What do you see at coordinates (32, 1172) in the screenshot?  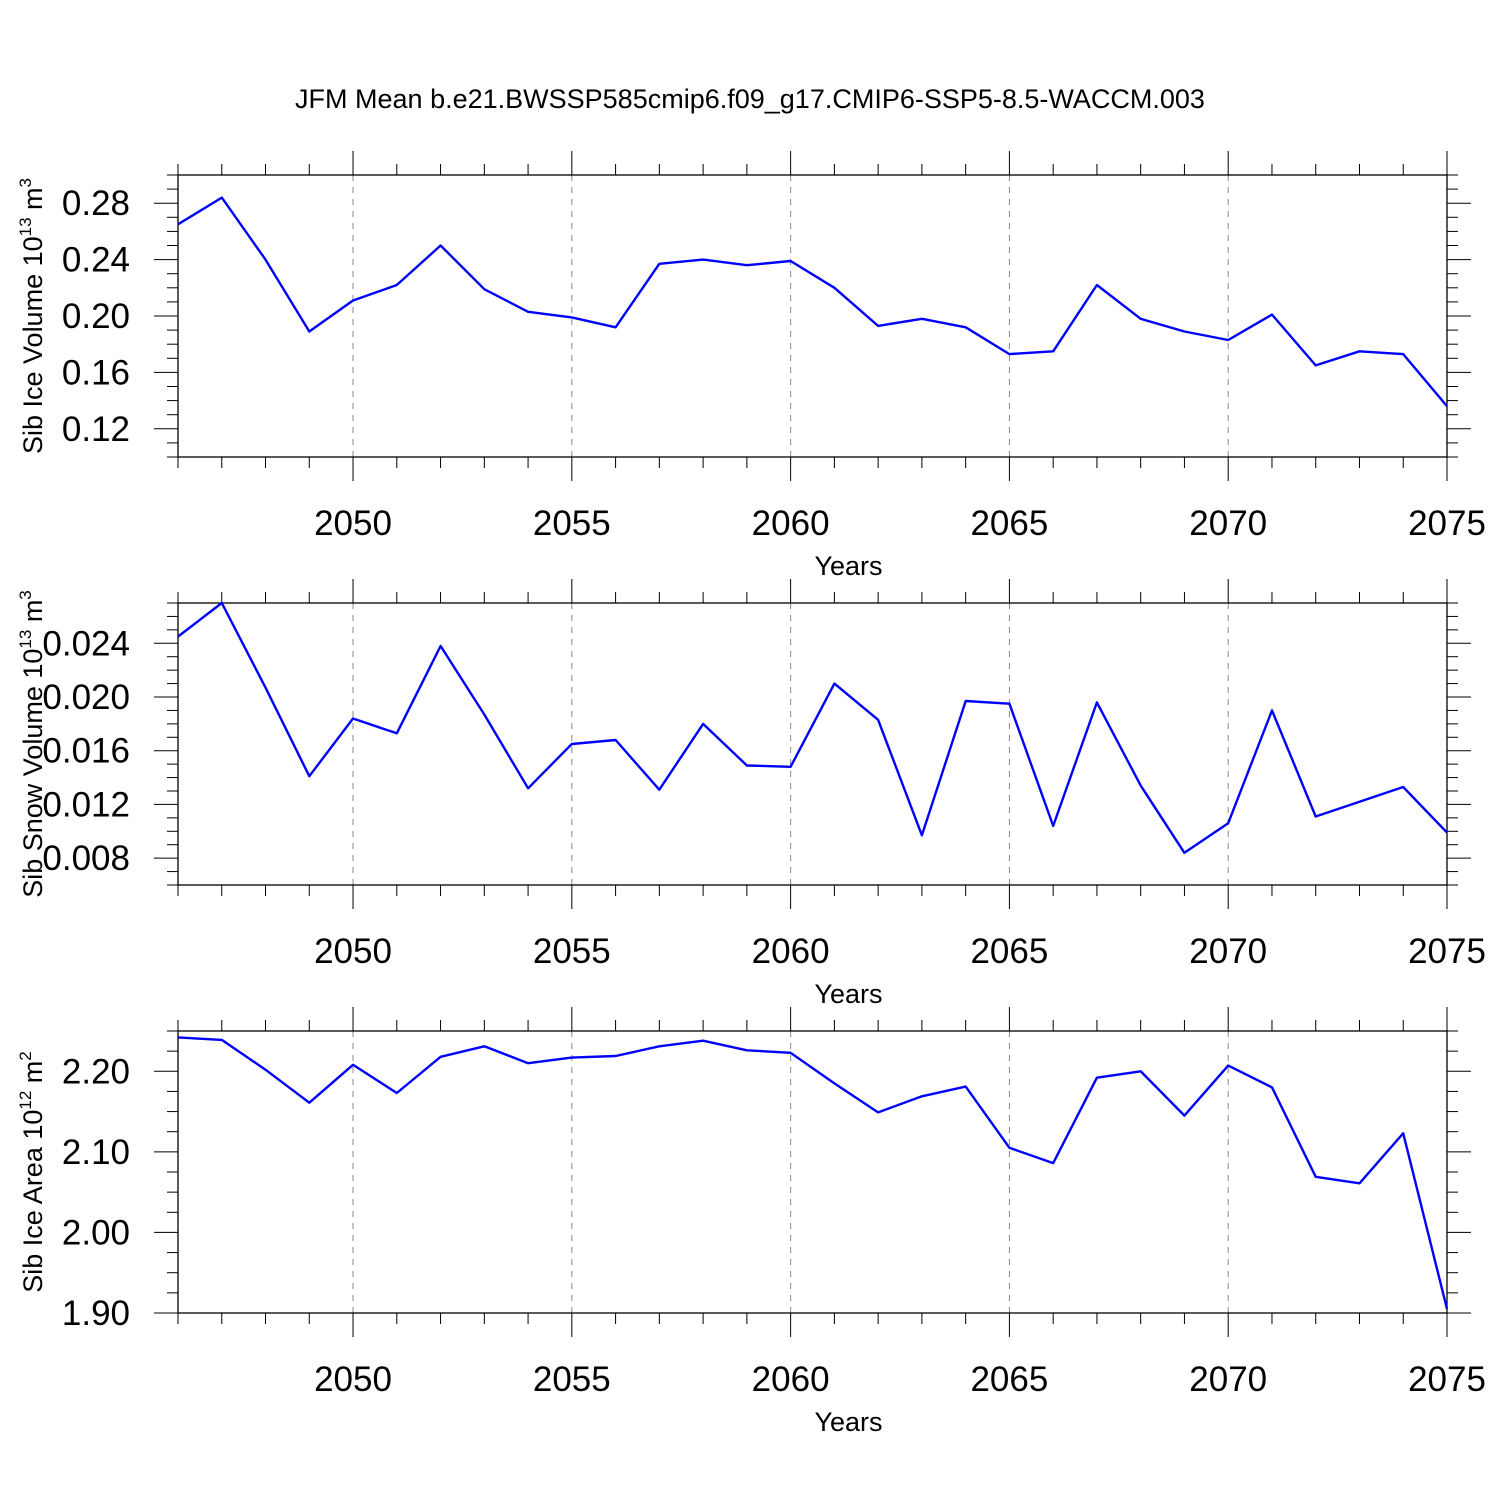 I see `y-axis-title: Sib Ice Area 1012 m2` at bounding box center [32, 1172].